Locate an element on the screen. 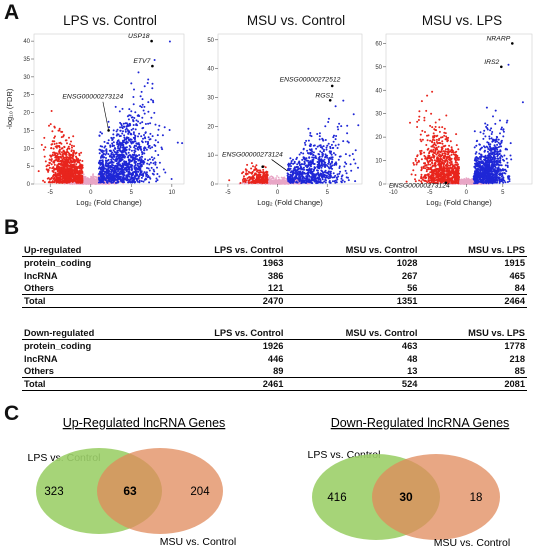 Image resolution: width=541 pixels, height=550 pixels. y-tick-label: 10 is located at coordinates (26, 149).